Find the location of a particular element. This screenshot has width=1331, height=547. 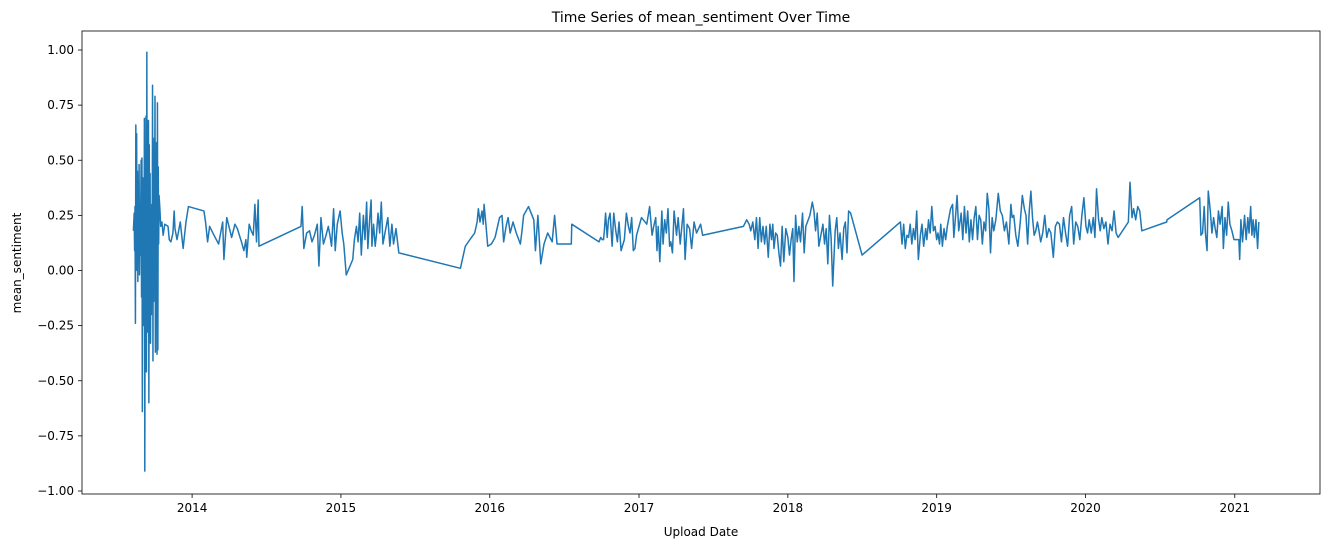

x-tick-label: 2021 is located at coordinates (1235, 508).